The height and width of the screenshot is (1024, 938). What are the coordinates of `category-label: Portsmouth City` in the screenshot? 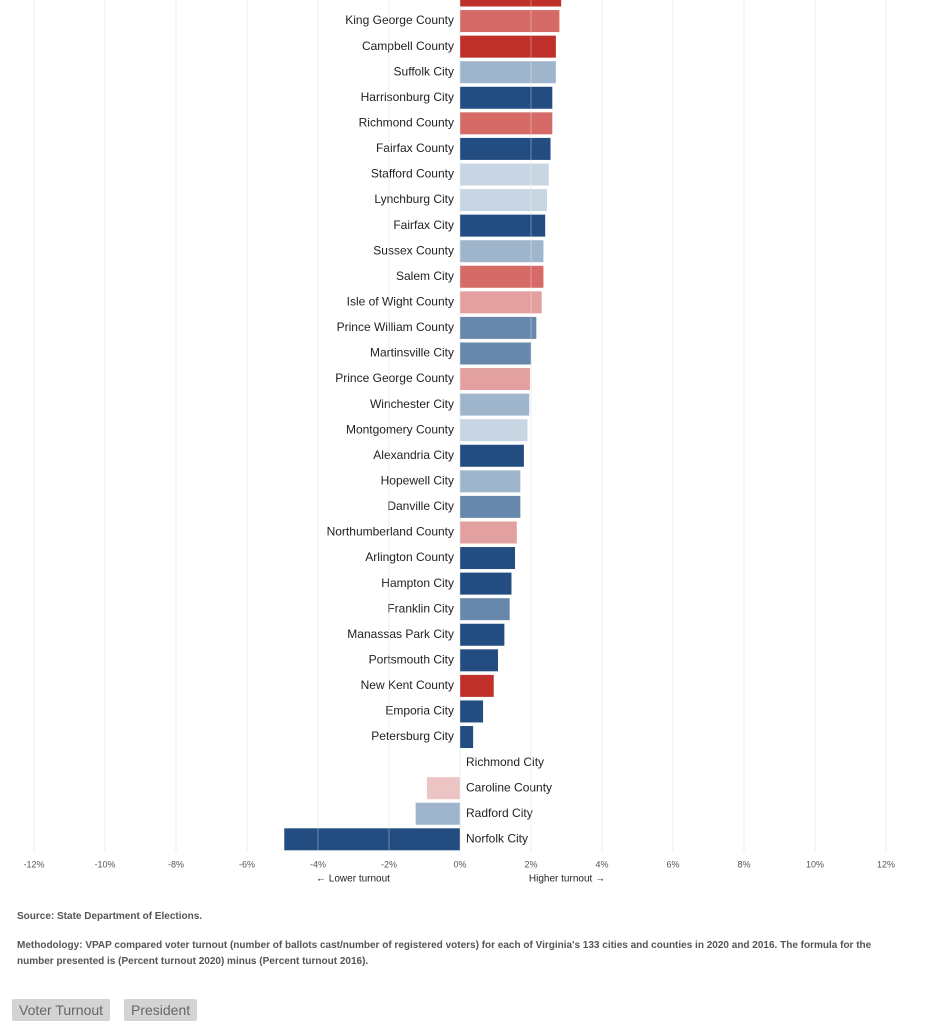 It's located at (411, 659).